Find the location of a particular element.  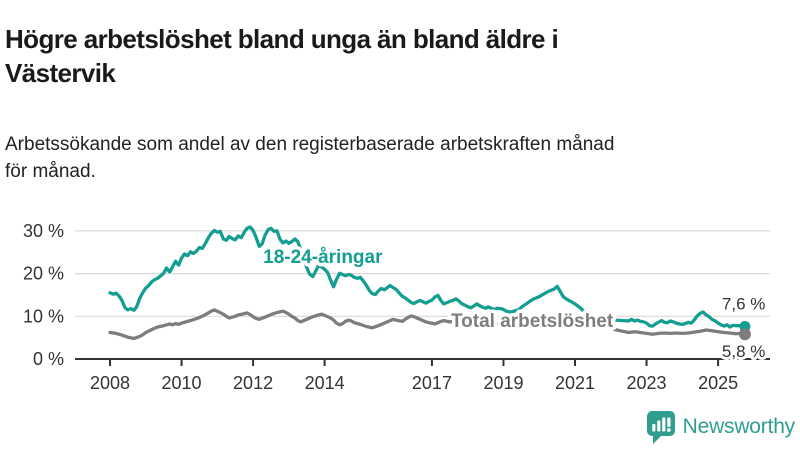

x-tick-label: 2023 is located at coordinates (647, 383).